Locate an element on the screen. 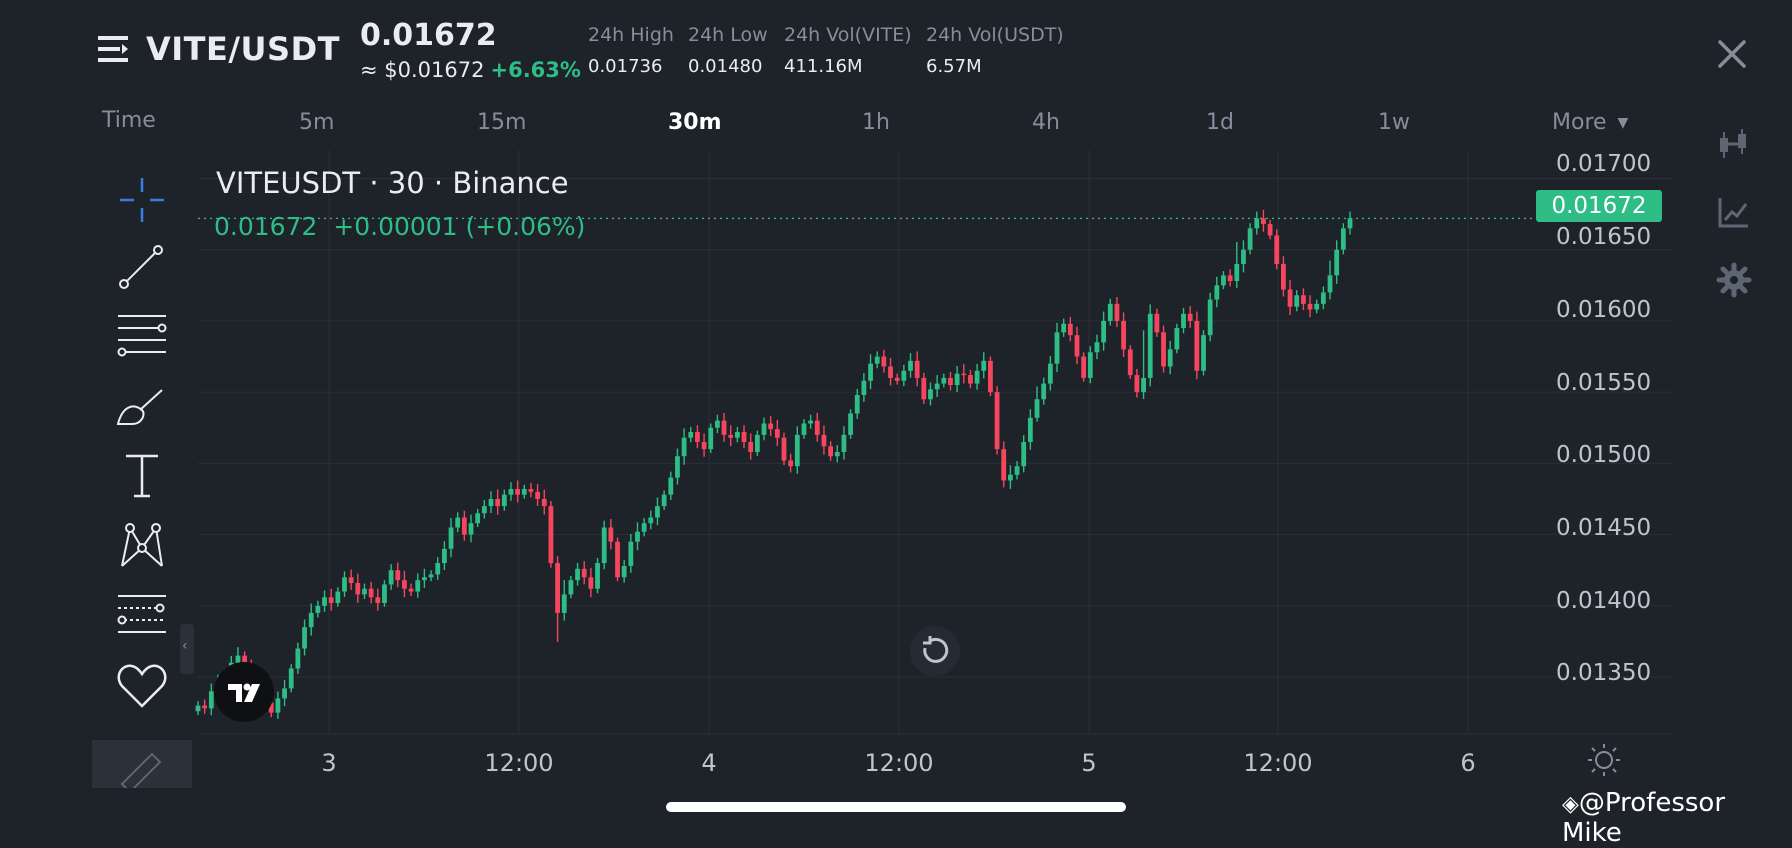 This screenshot has width=1792, height=848. more-dropdown: More ▼ is located at coordinates (1590, 122).